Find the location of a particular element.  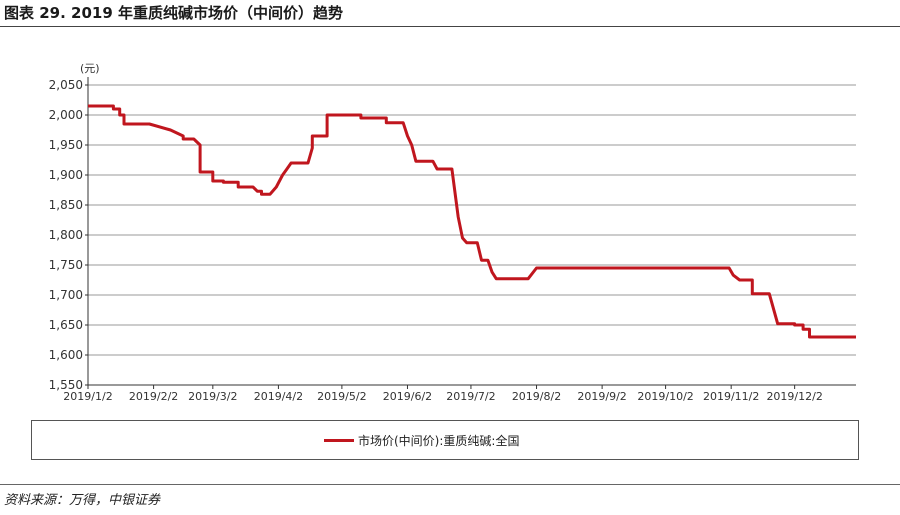

y-tick-label: 1,750 is located at coordinates (66, 265).